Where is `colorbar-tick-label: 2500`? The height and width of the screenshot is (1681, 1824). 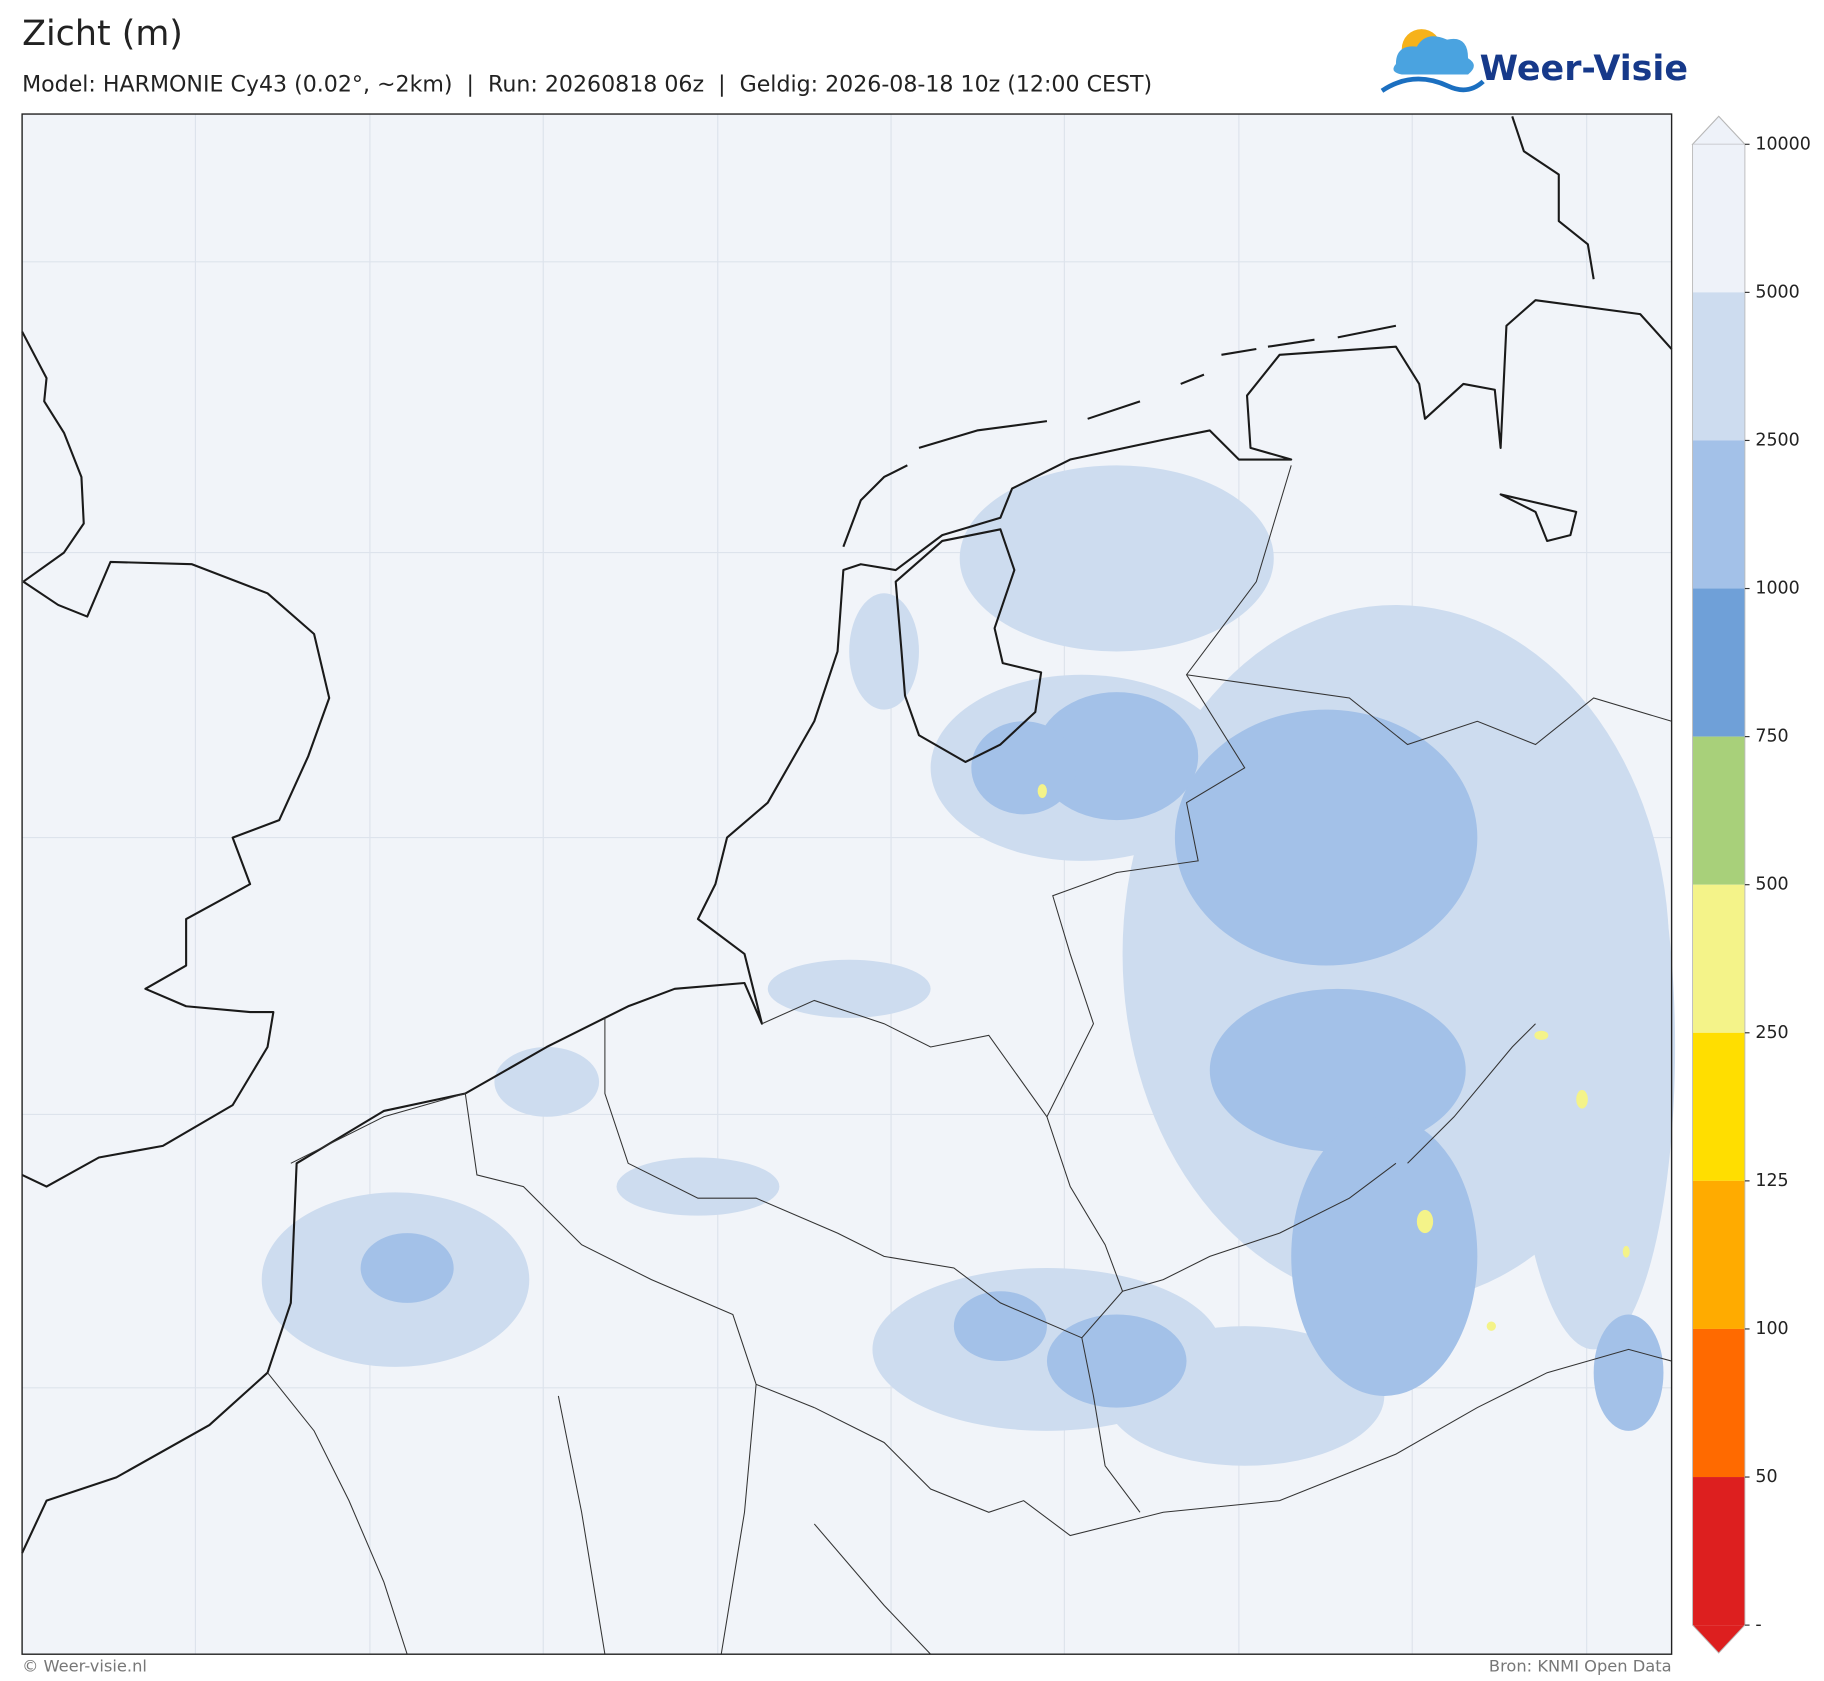
colorbar-tick-label: 2500 is located at coordinates (1777, 440).